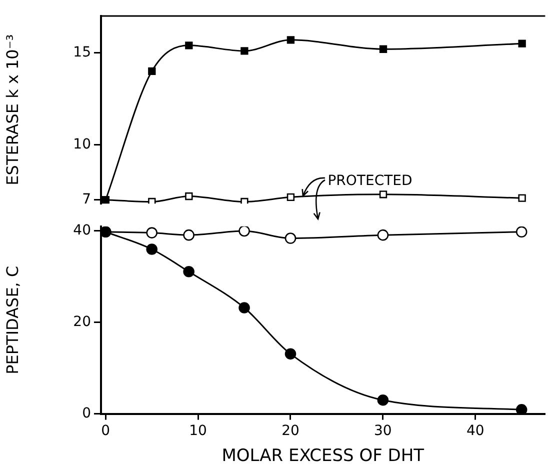 This screenshot has height=475, width=551. What do you see at coordinates (82, 322) in the screenshot?
I see `y-tick-label: 20` at bounding box center [82, 322].